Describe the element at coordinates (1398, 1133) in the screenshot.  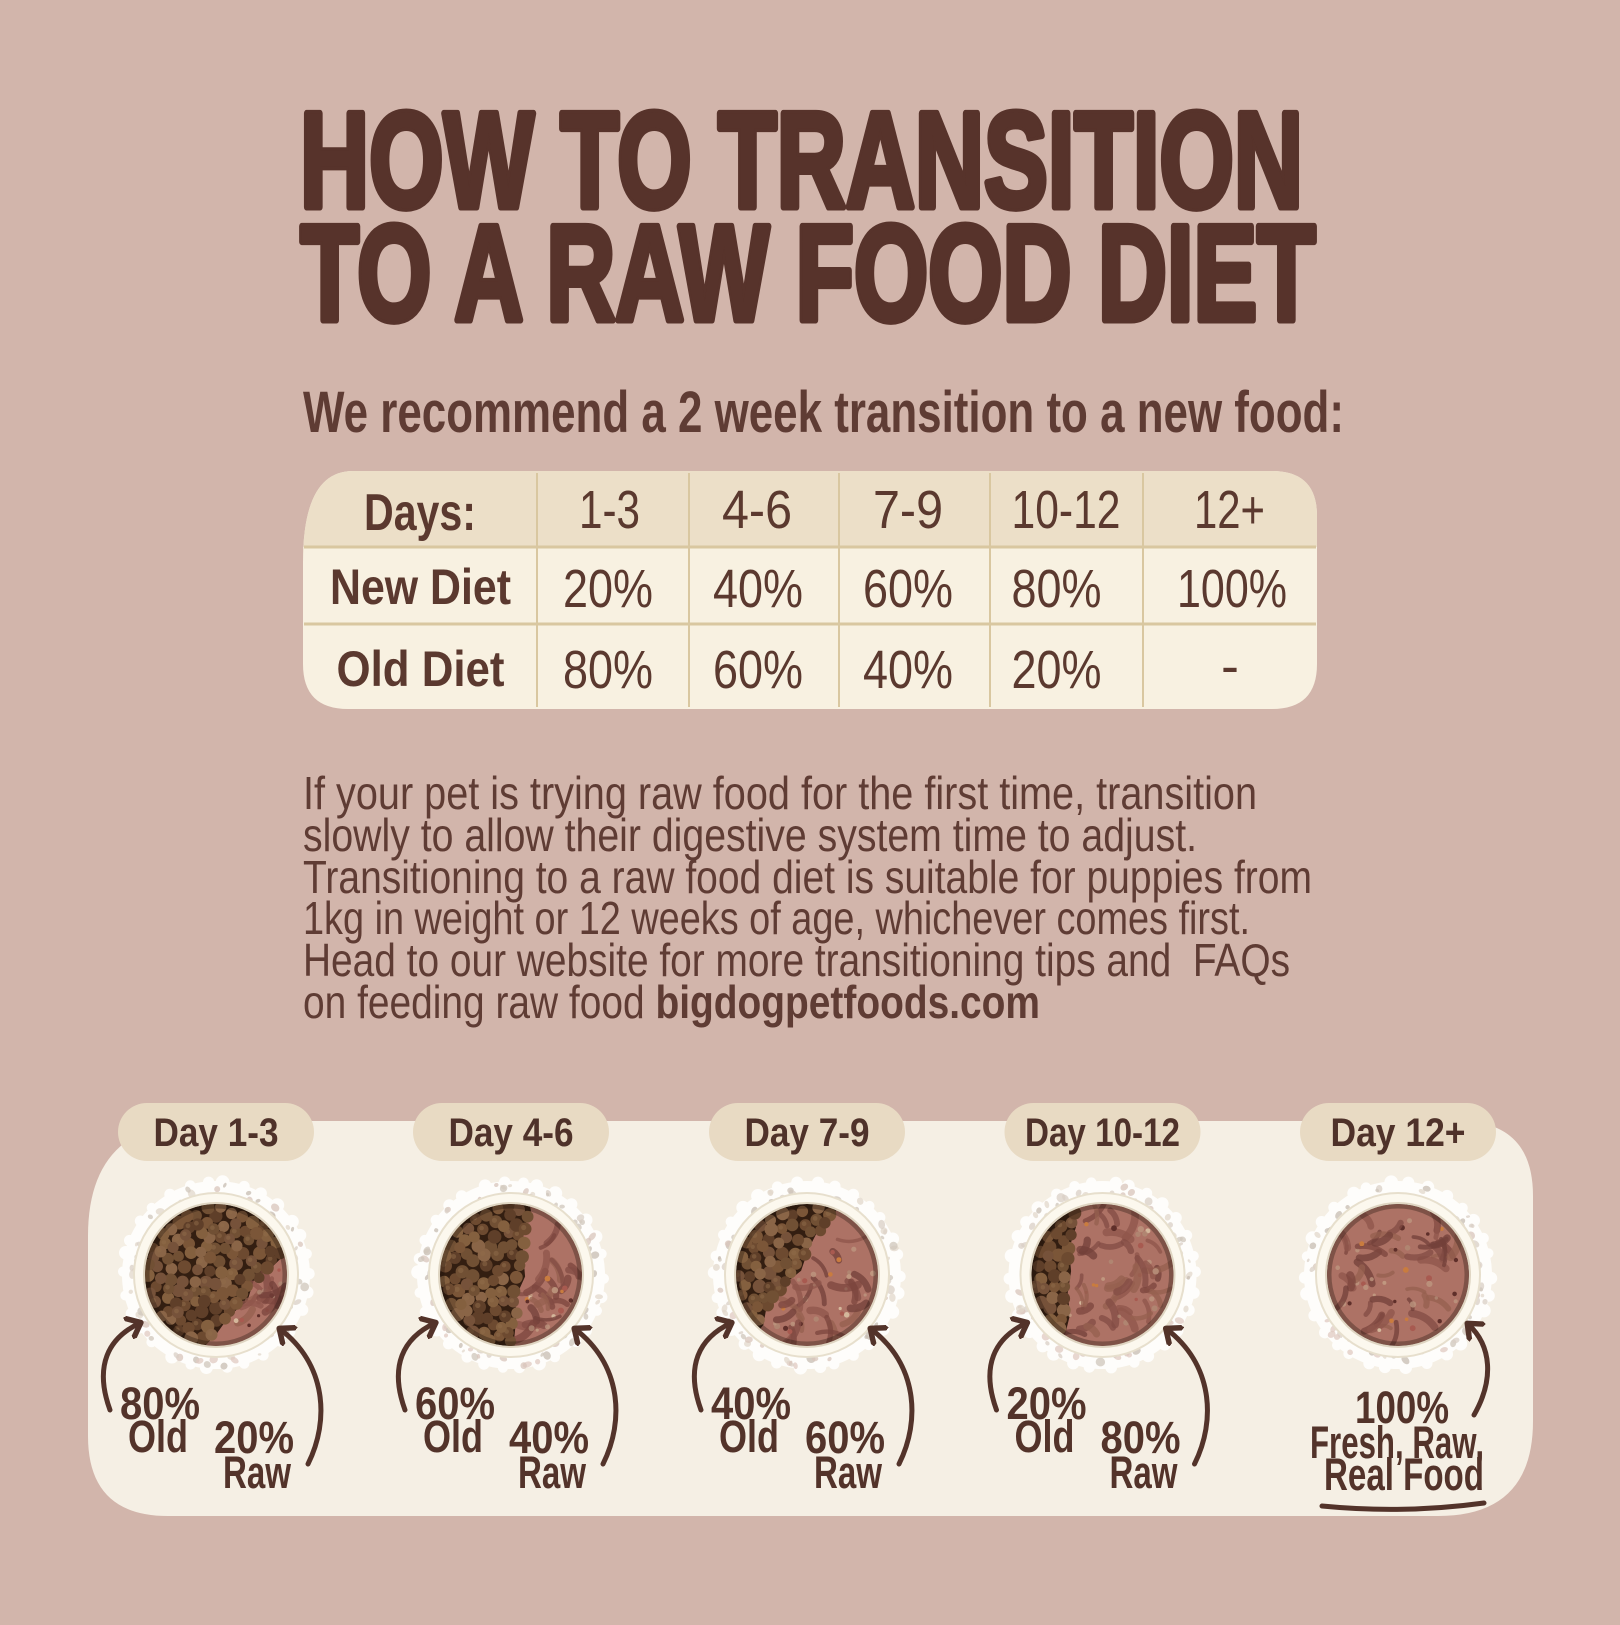
I see `svg-text: Day 12+` at that location.